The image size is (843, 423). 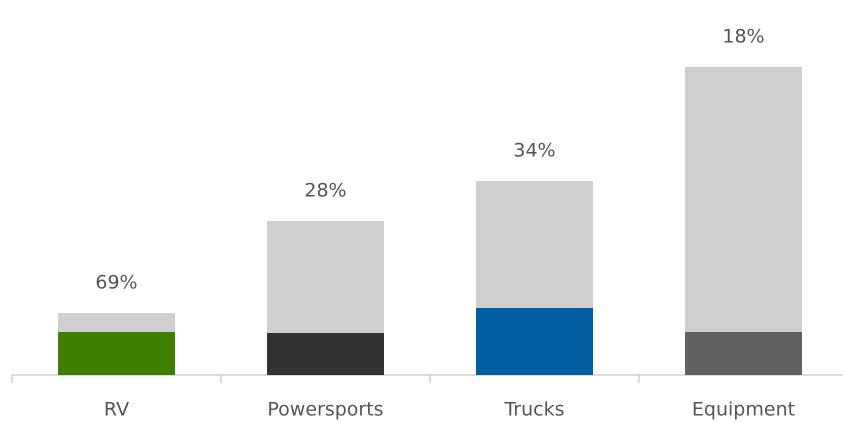 I want to click on x-tick-label: Trucks, so click(x=533, y=410).